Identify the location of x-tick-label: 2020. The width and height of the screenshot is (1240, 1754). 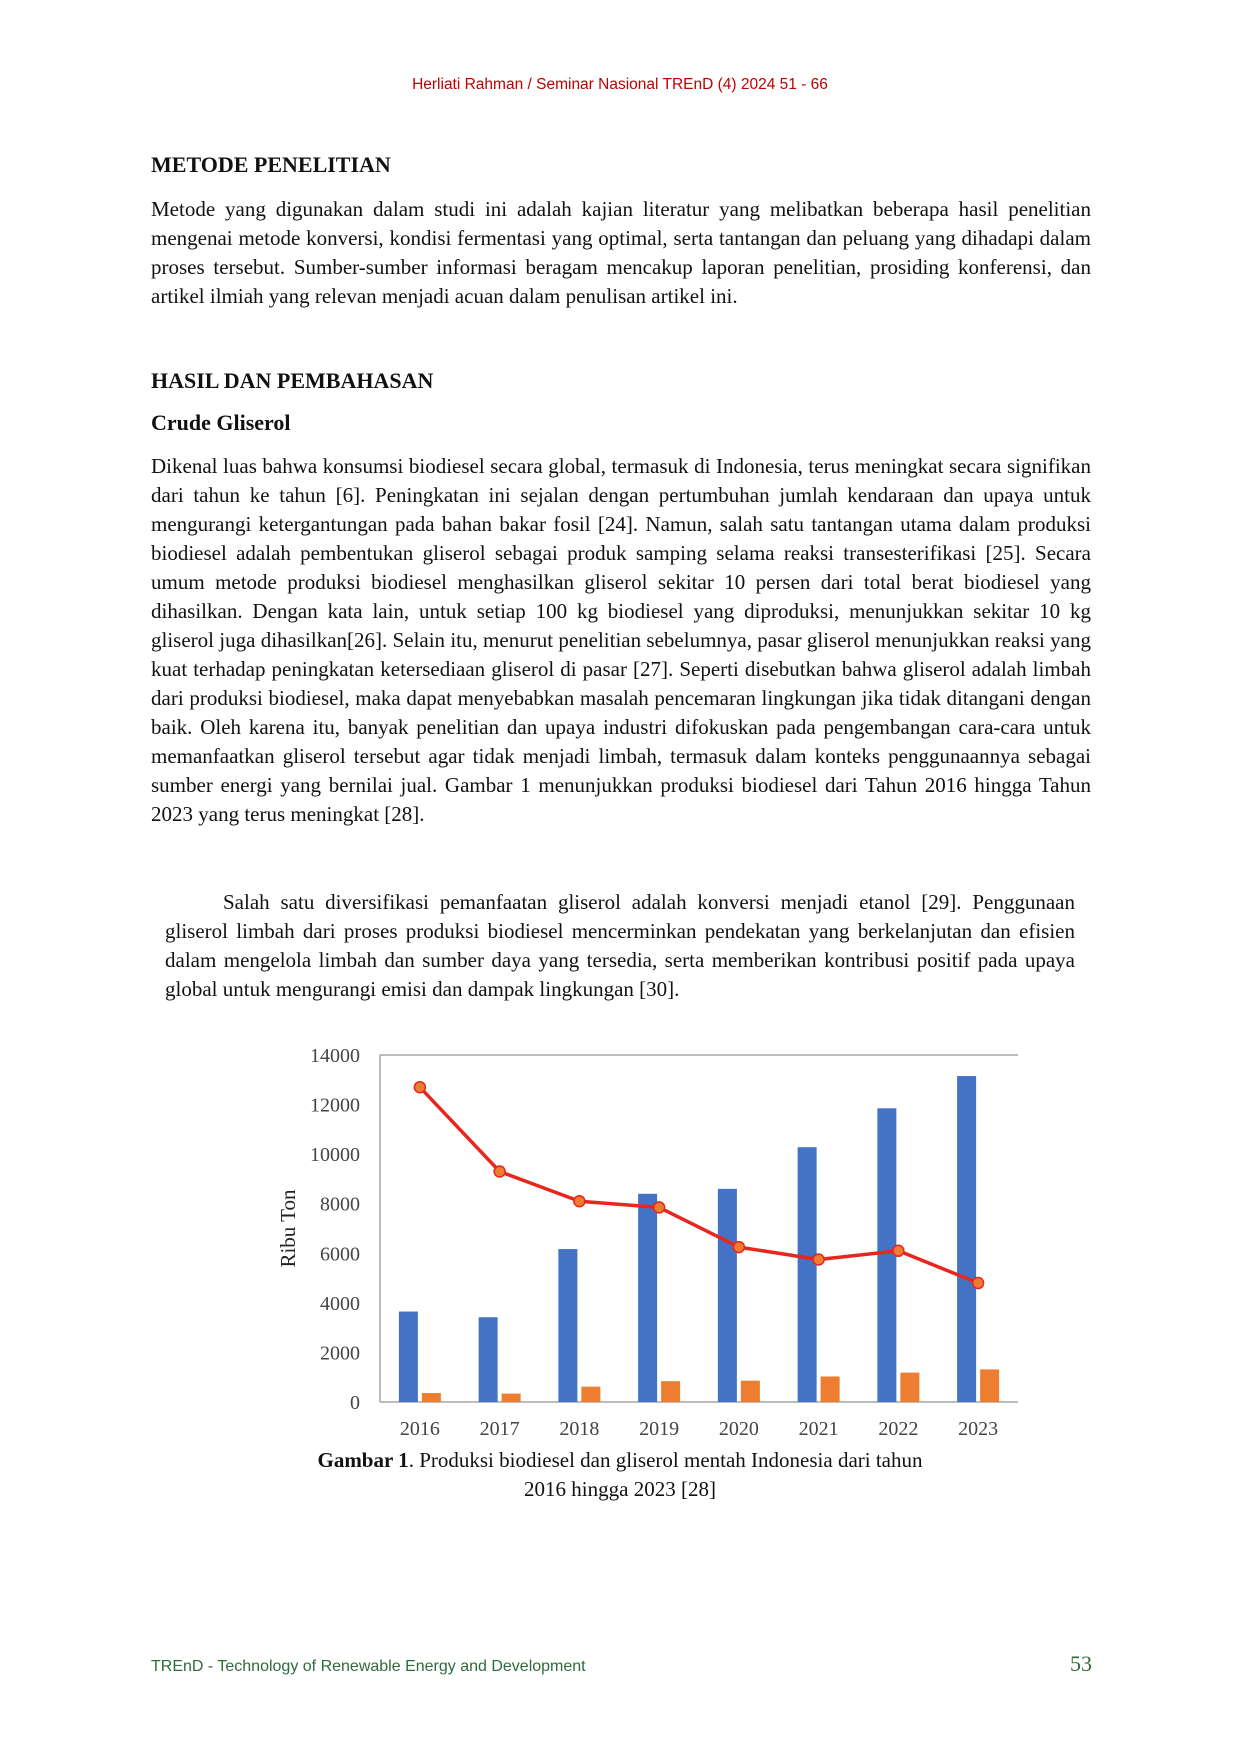
(739, 1429).